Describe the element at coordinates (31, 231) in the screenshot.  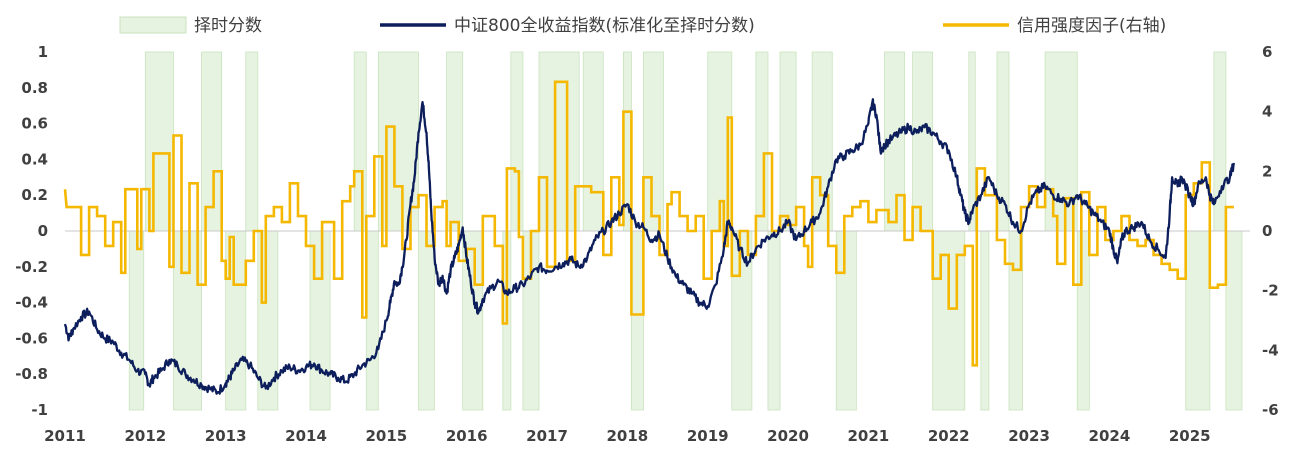
I see `left-axis: 1 0.8 0.6 0.4 0.2 0 -0.2 -0.4 -0.6 -0.8 -1` at that location.